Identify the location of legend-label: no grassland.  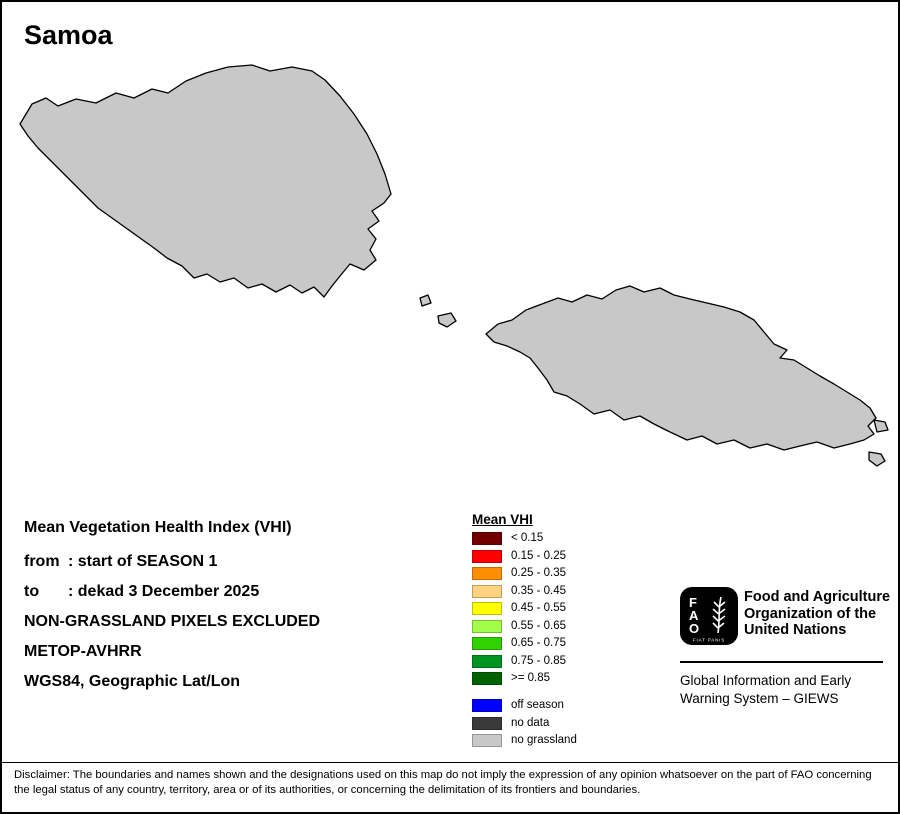
(544, 740).